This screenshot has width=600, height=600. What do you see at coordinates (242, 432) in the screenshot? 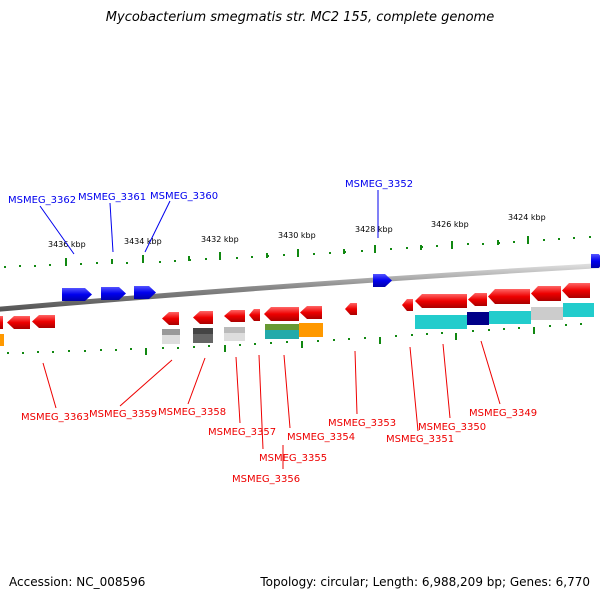
I see `reverse-gene-label: MSMEG_3357` at bounding box center [242, 432].